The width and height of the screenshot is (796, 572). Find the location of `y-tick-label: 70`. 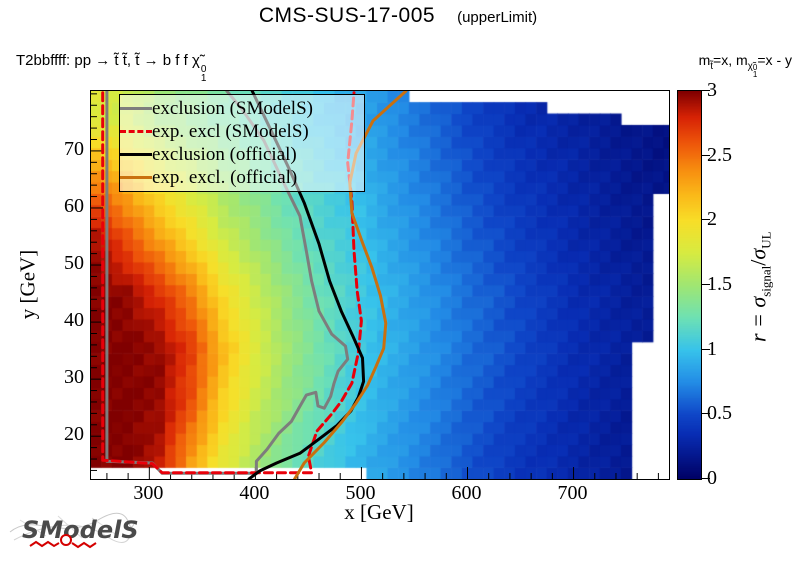

y-tick-label: 70 is located at coordinates (74, 148).